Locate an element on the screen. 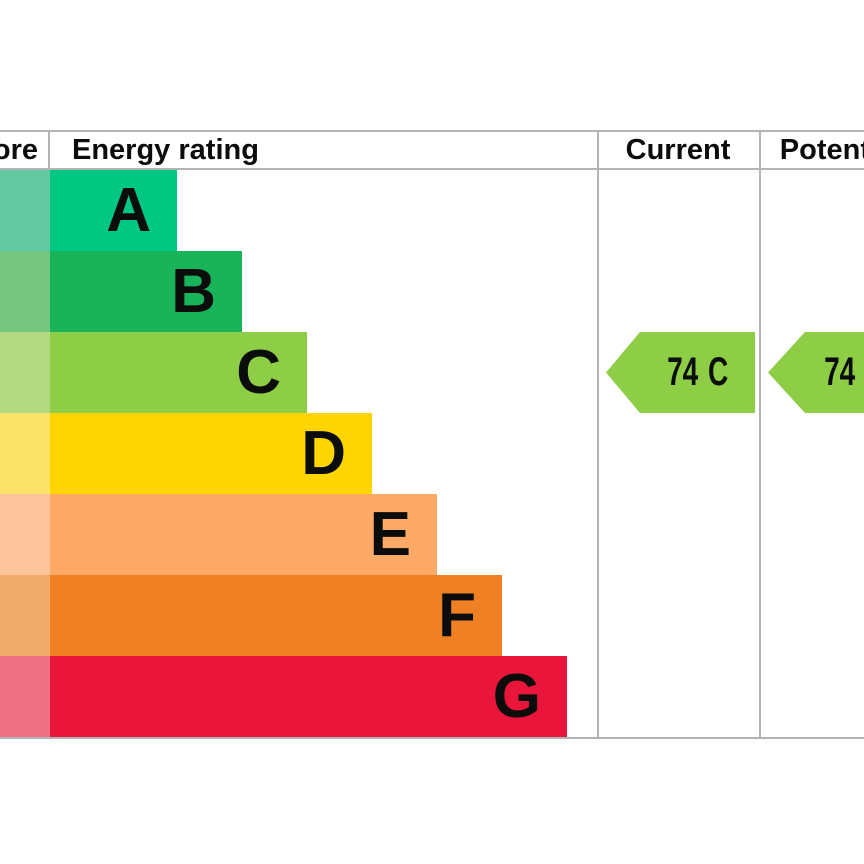 Image resolution: width=864 pixels, height=864 pixels. score-cell-d: 55-68 is located at coordinates (25, 453).